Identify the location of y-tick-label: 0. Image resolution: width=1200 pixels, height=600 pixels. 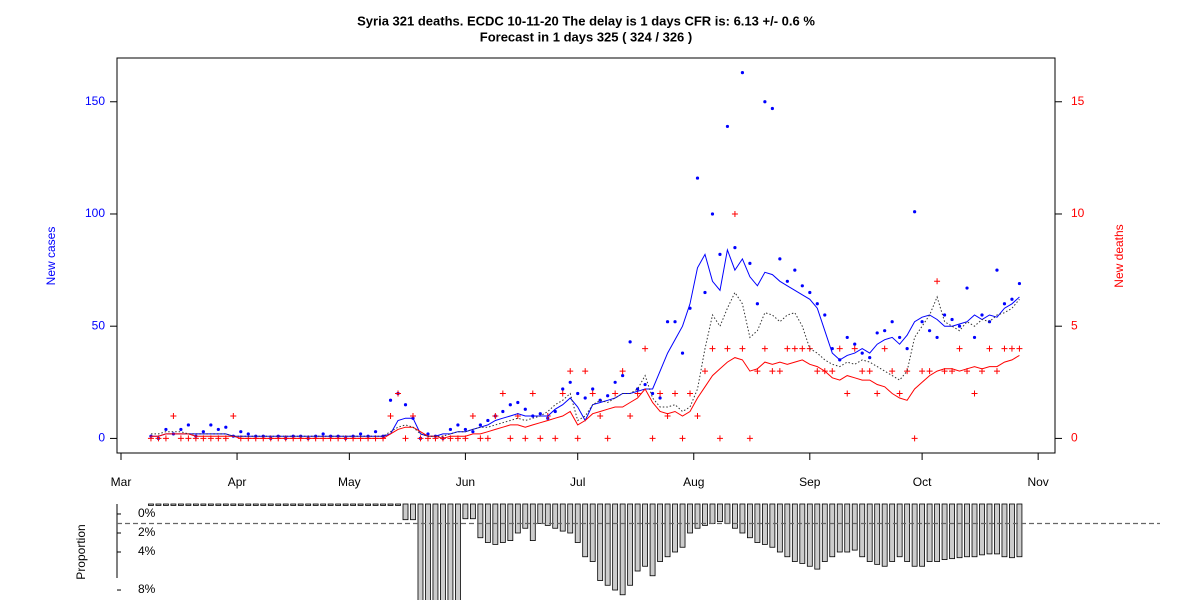
(101, 438).